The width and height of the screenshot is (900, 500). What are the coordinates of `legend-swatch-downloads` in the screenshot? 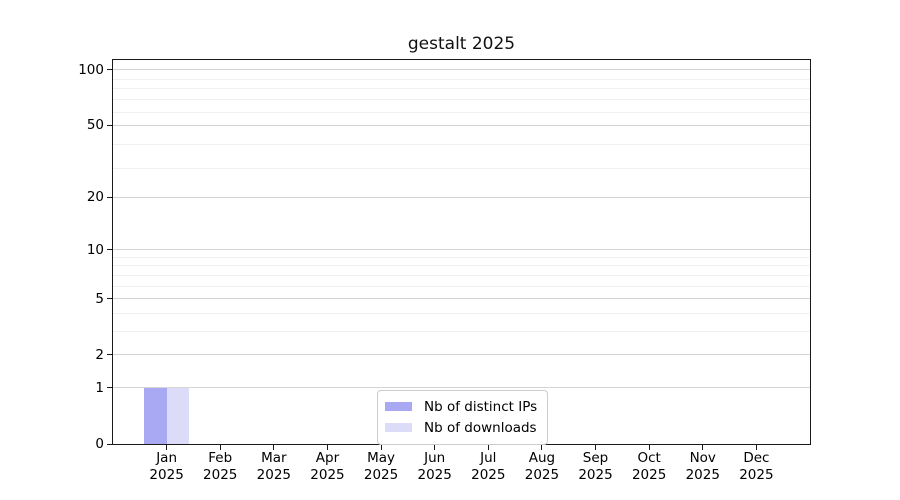 It's located at (398, 427).